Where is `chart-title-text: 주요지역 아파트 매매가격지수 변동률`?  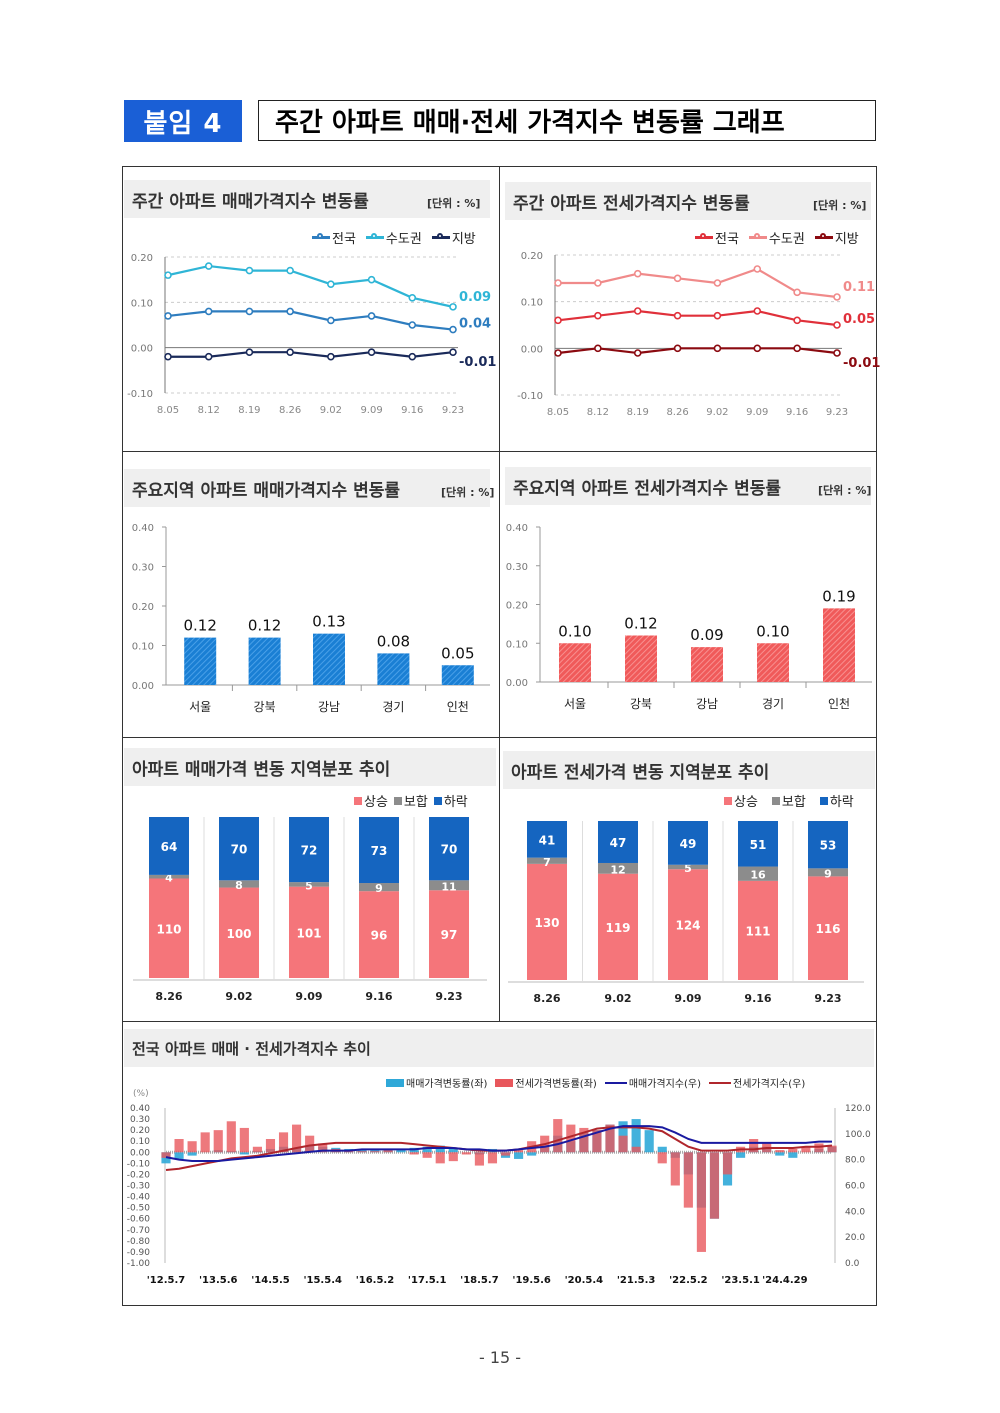 chart-title-text: 주요지역 아파트 매매가격지수 변동률 is located at coordinates (266, 490).